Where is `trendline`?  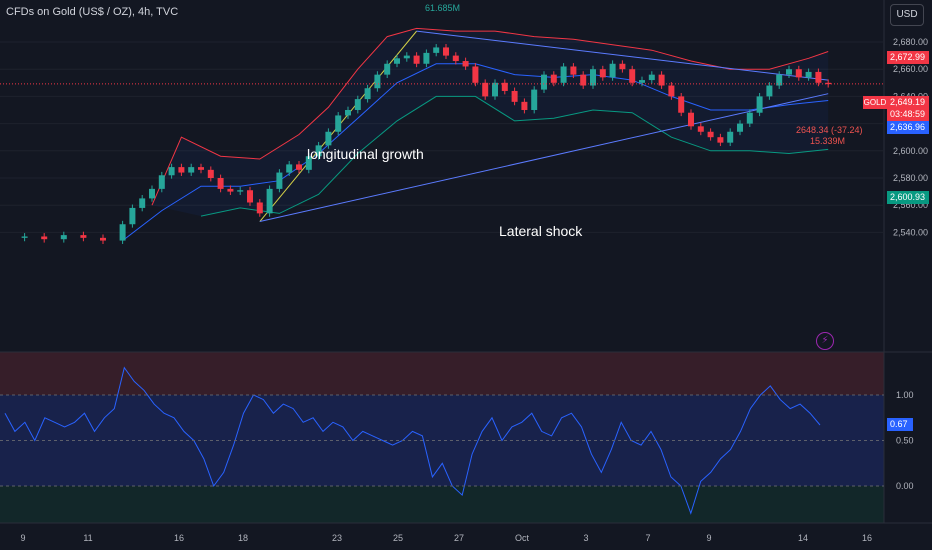 trendline is located at coordinates (544, 158).